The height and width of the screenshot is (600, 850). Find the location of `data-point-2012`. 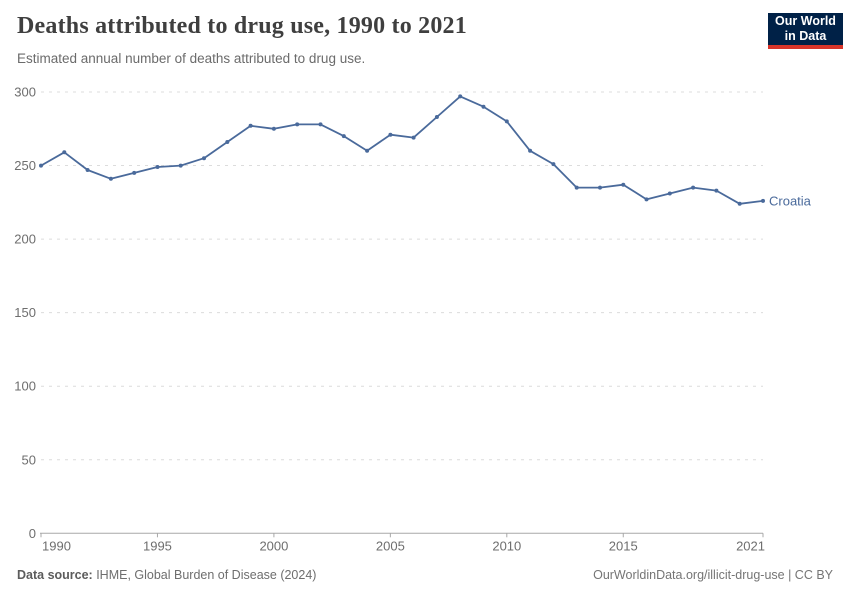

data-point-2012 is located at coordinates (553, 164).